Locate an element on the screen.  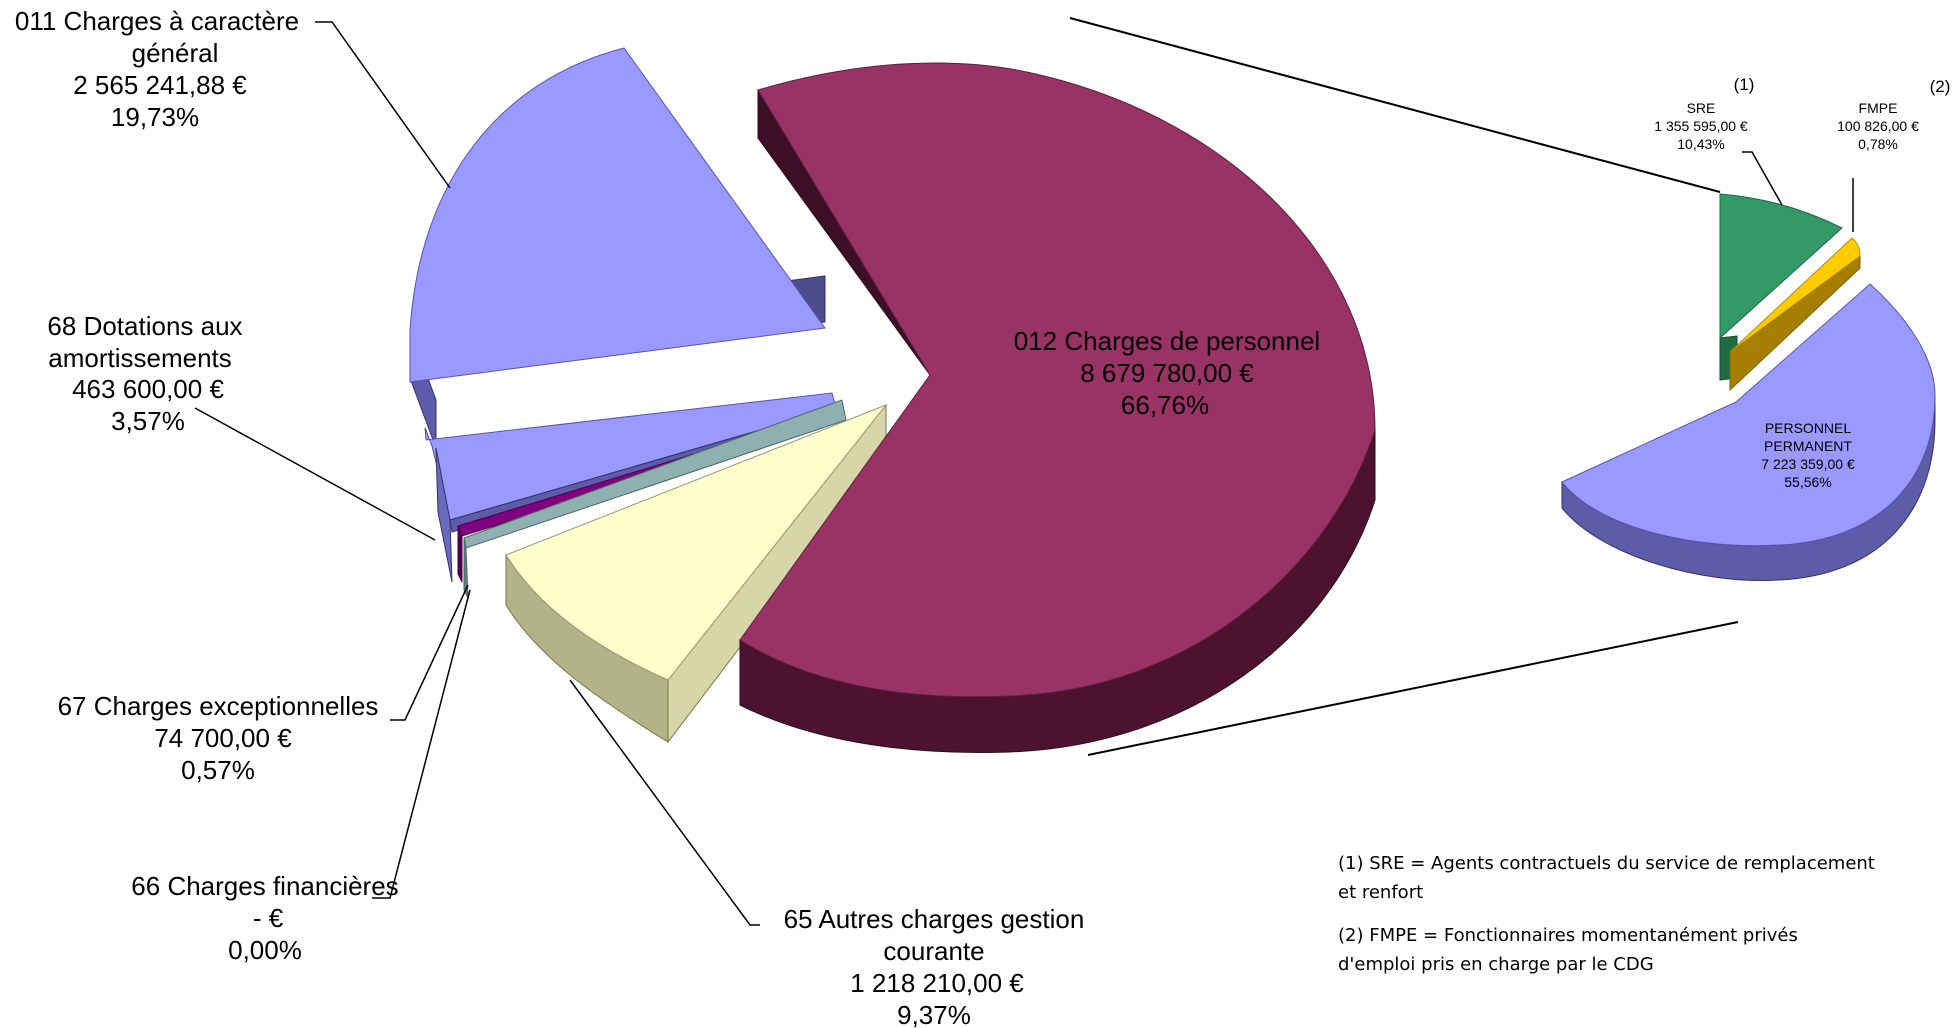
label-011-line-1: 011 Charges à caractère is located at coordinates (157, 21).